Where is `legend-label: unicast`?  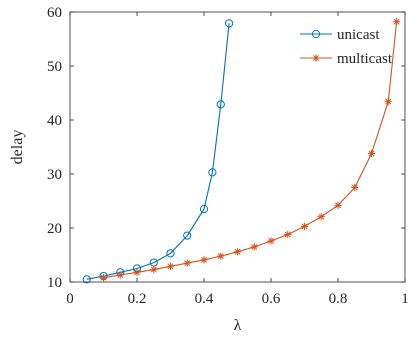 legend-label: unicast is located at coordinates (358, 35).